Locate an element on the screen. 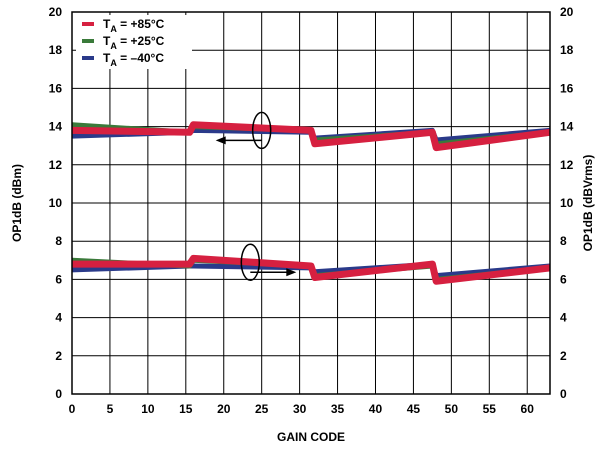 The height and width of the screenshot is (450, 607). y-right-tick-labels: 0 2 4 6 8 10 12 14 16 18 20 is located at coordinates (567, 203).